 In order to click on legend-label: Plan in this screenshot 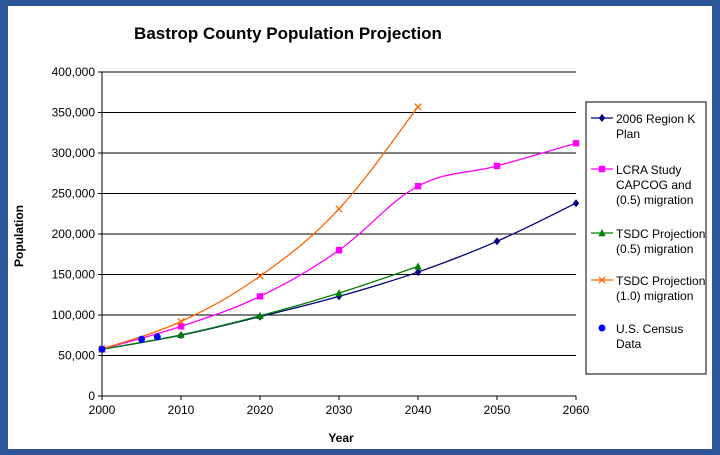, I will do `click(628, 134)`.